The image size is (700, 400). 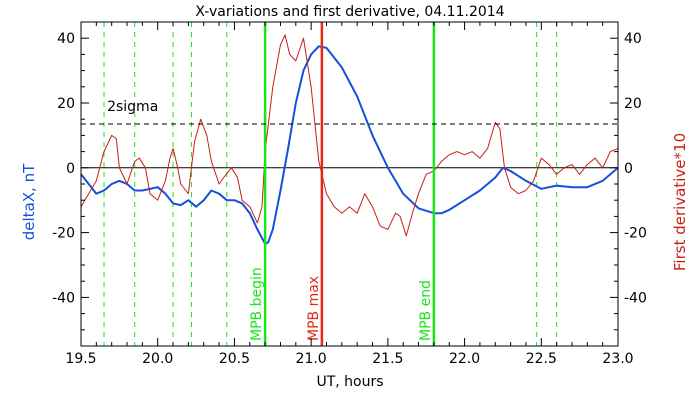 I want to click on y-tick-label-right: 0, so click(x=628, y=169).